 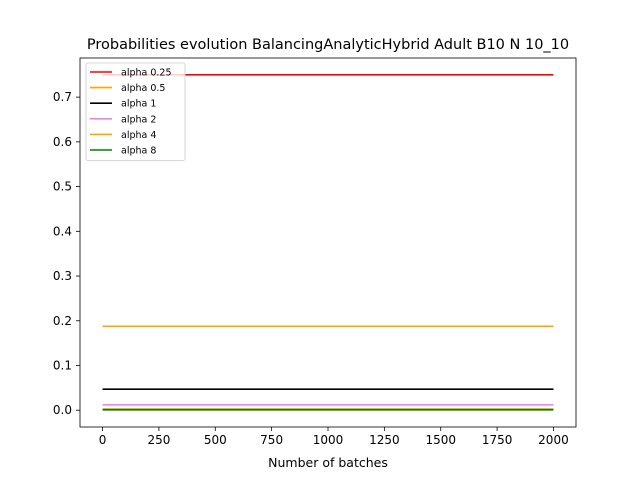 What do you see at coordinates (553, 440) in the screenshot?
I see `x-tick-label: 2000` at bounding box center [553, 440].